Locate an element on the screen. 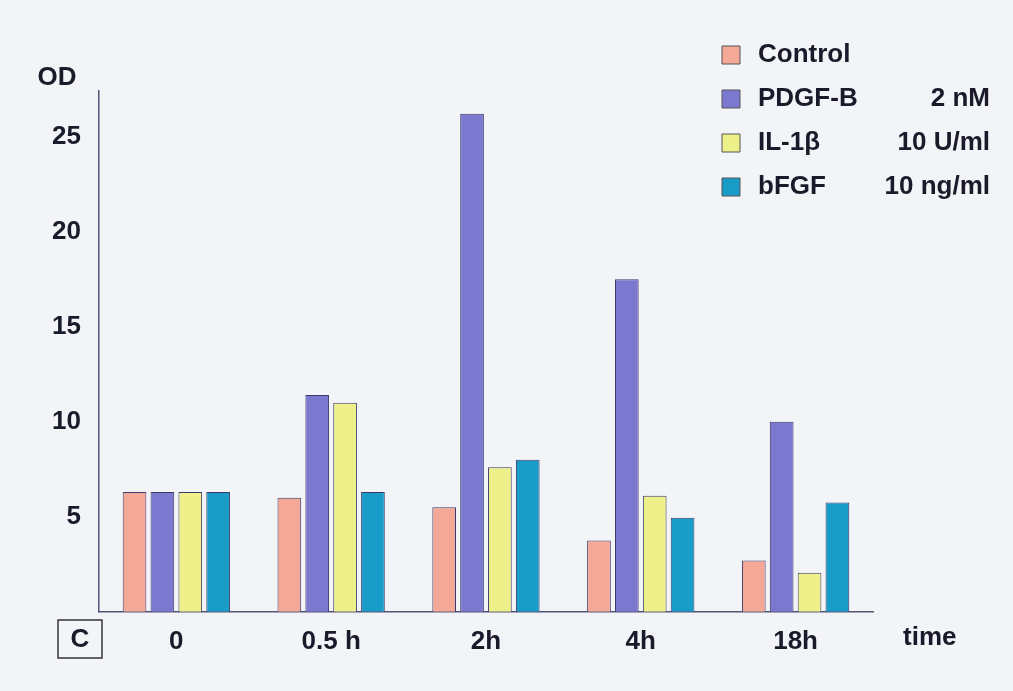 The height and width of the screenshot is (691, 1013). legend-label: IL-1β is located at coordinates (789, 141).